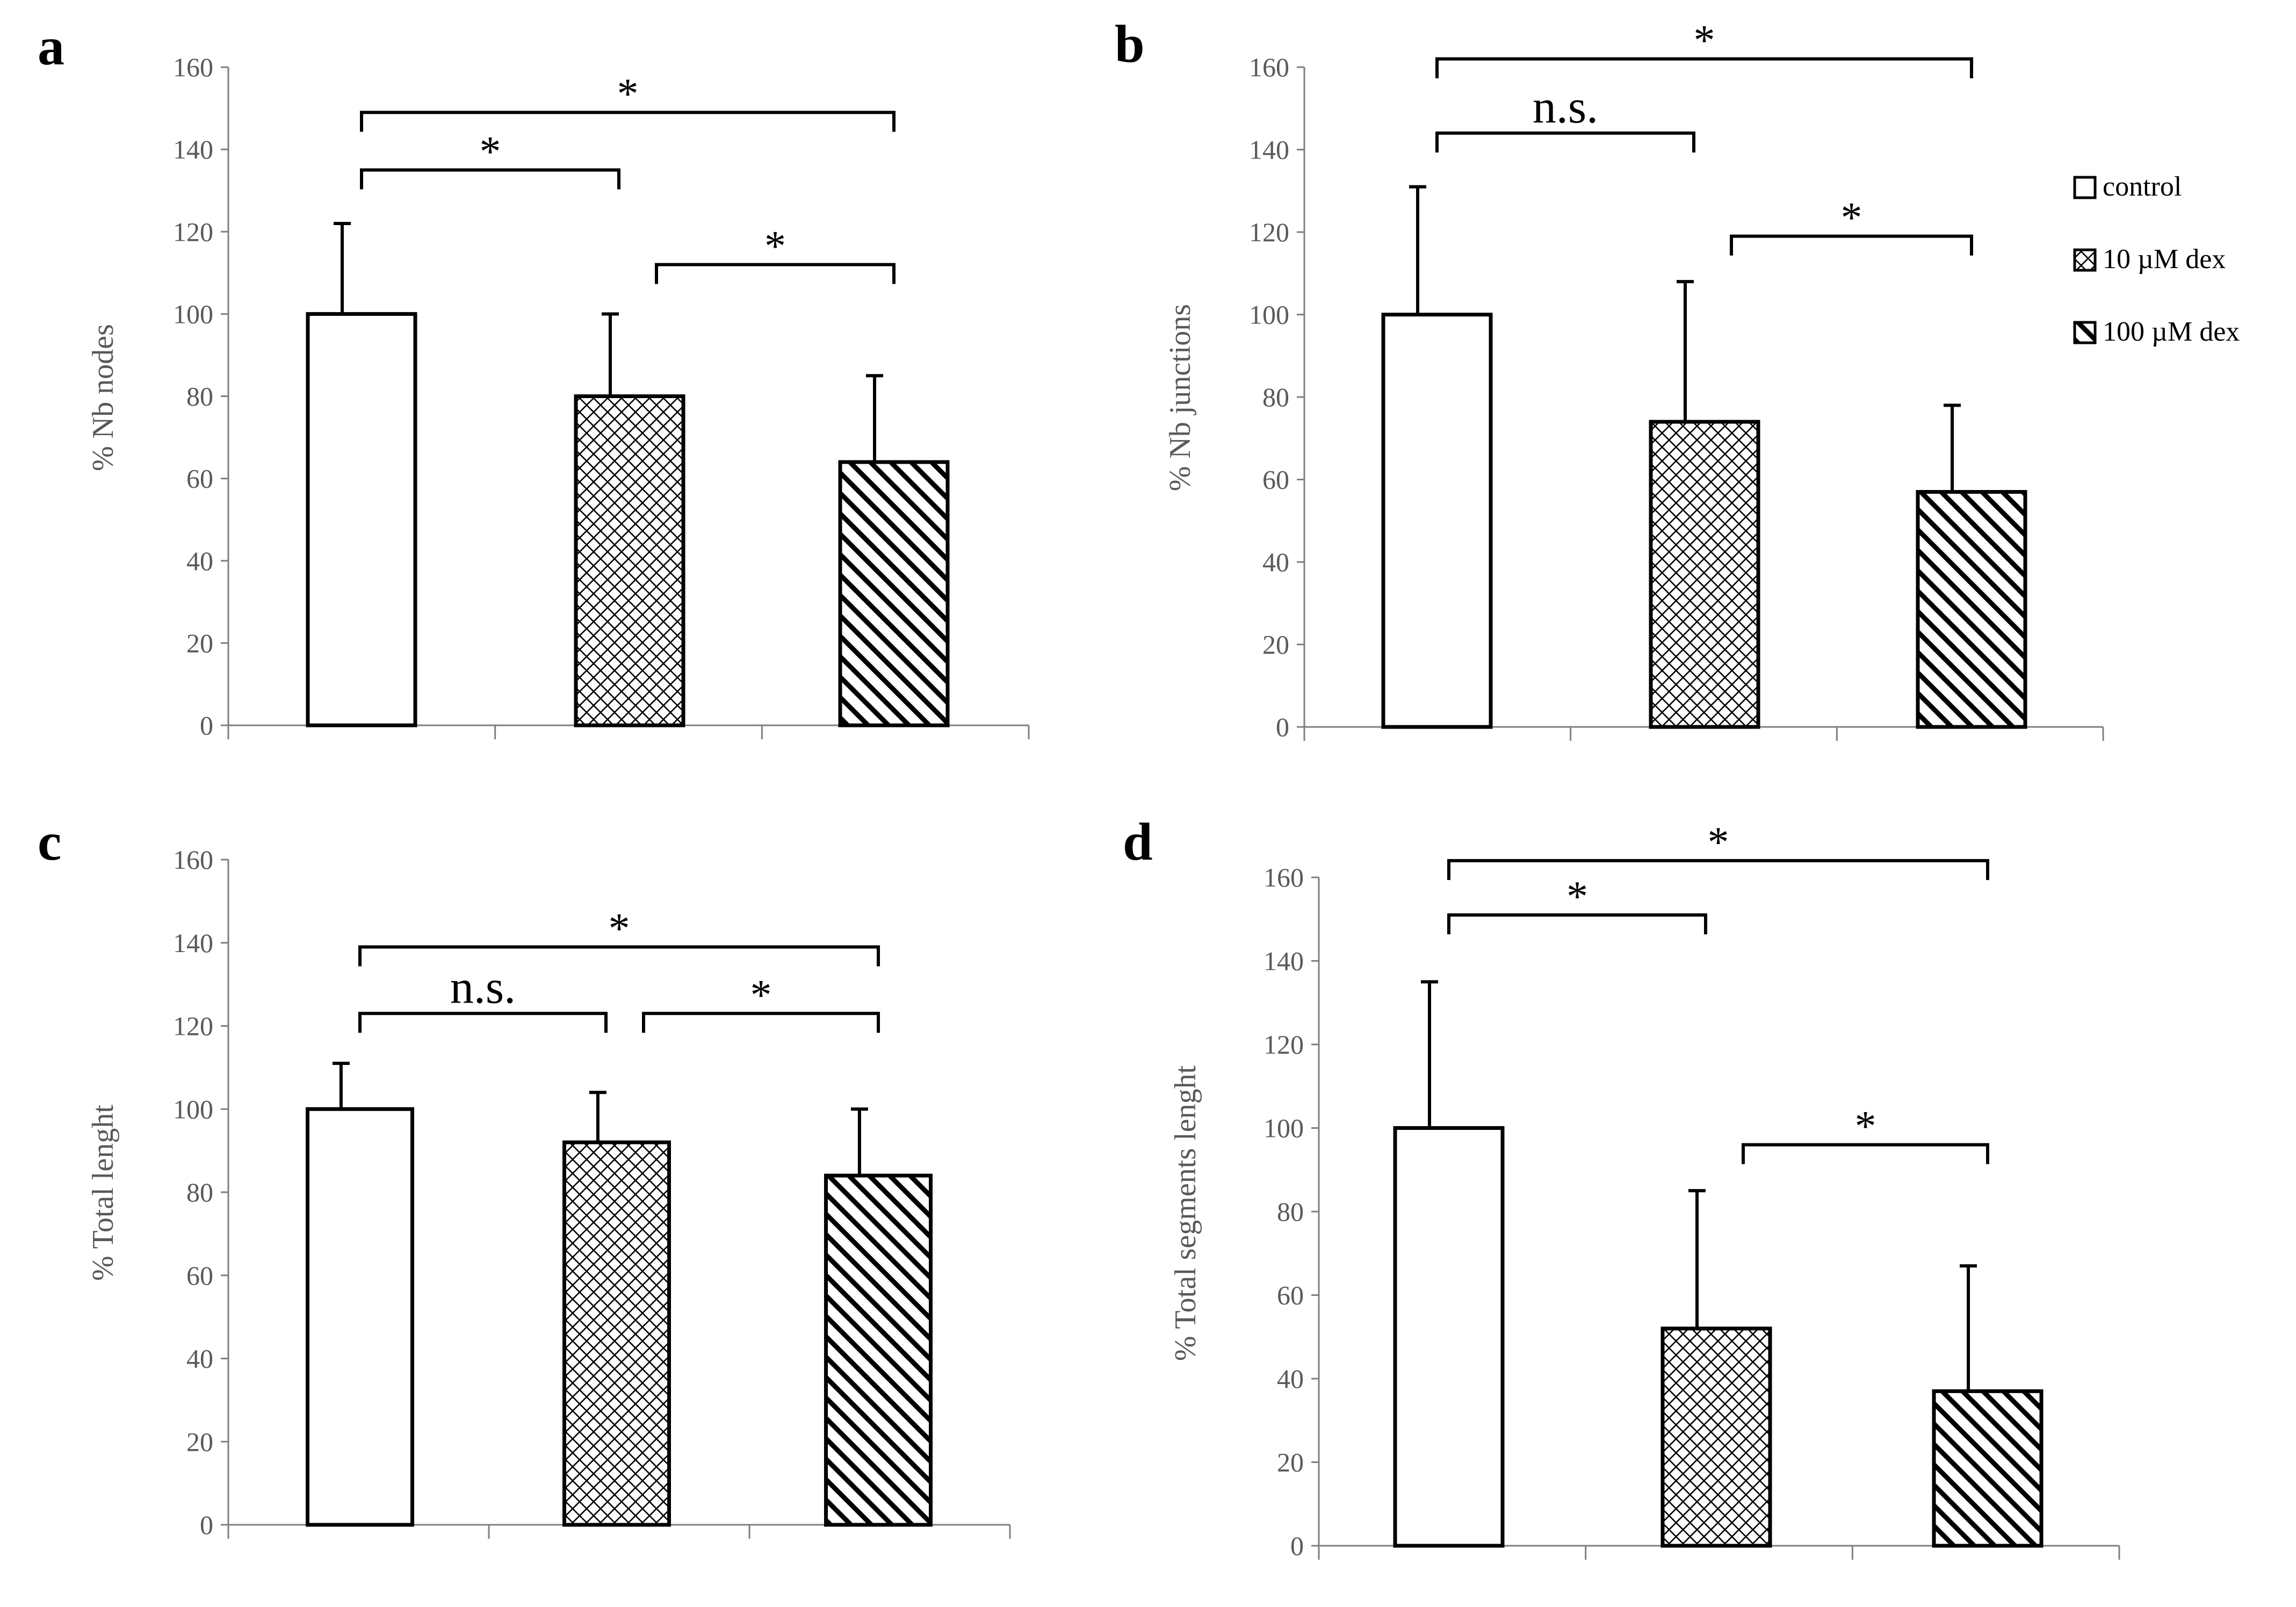  I want to click on panel-d-y-tick-label: 60, so click(1290, 1295).